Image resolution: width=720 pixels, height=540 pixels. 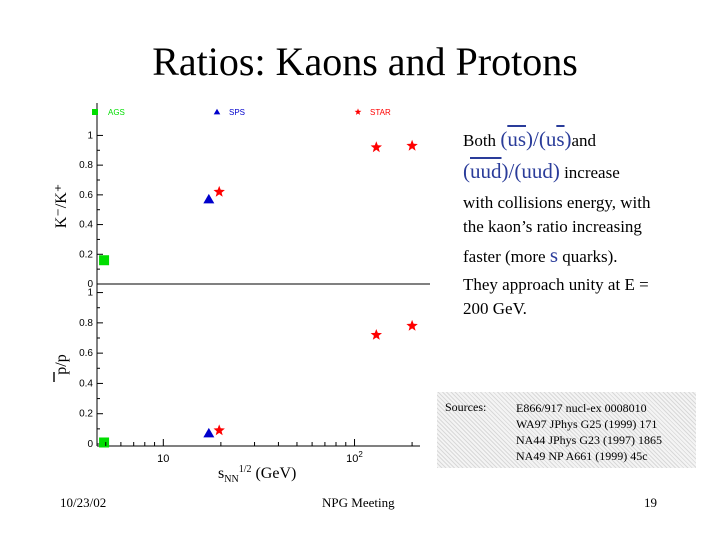 What do you see at coordinates (506, 256) in the screenshot?
I see `text-line-5a: faster (more` at bounding box center [506, 256].